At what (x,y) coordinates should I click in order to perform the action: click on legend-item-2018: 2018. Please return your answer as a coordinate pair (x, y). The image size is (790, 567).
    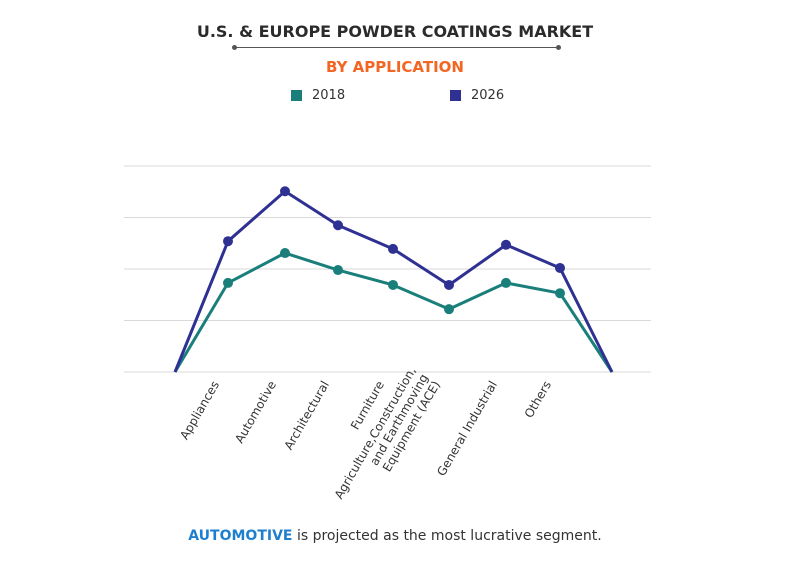
    Looking at the image, I should click on (318, 95).